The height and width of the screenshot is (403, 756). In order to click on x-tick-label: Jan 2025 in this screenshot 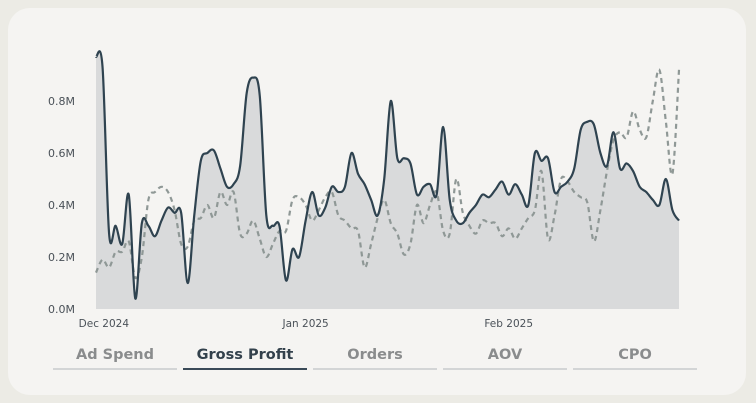, I will do `click(304, 324)`.